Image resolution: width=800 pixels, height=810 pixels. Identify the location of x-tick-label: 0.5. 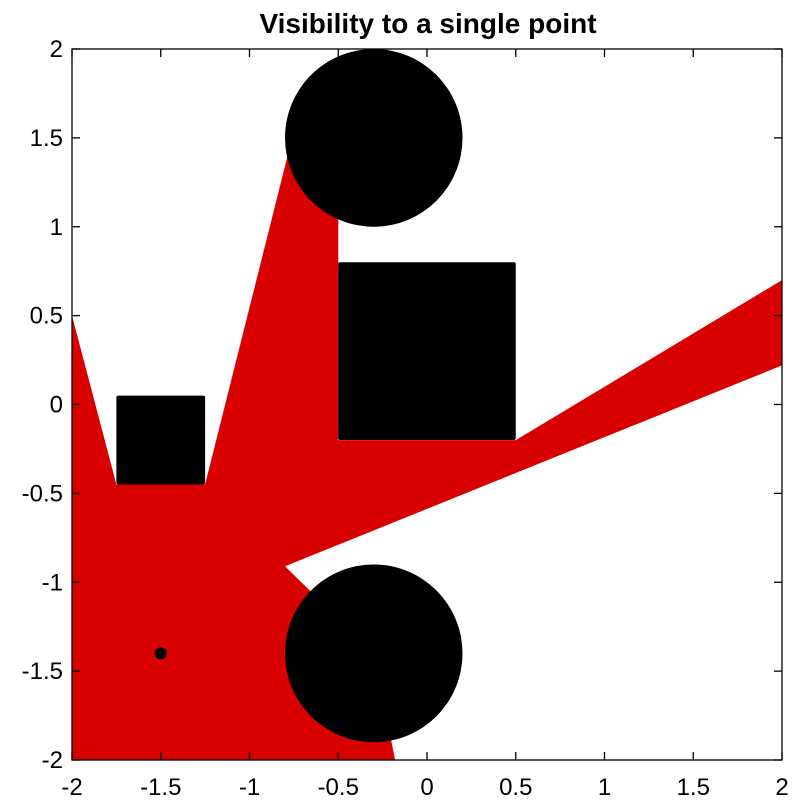
(515, 787).